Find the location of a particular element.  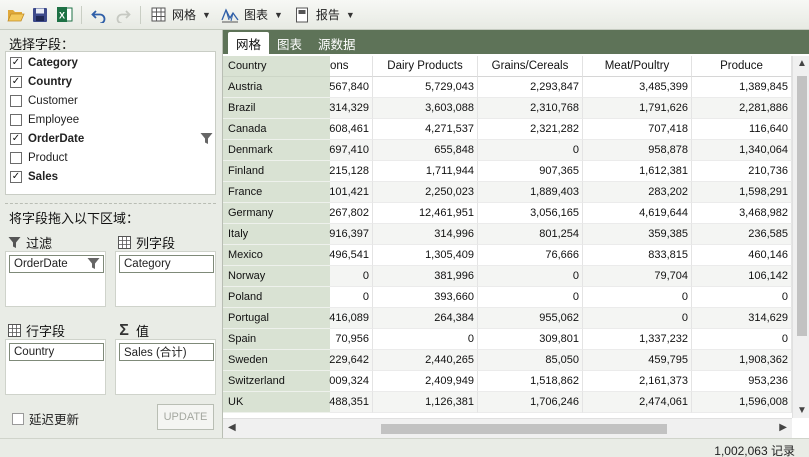

table-cell: 833,815 is located at coordinates (637, 255).